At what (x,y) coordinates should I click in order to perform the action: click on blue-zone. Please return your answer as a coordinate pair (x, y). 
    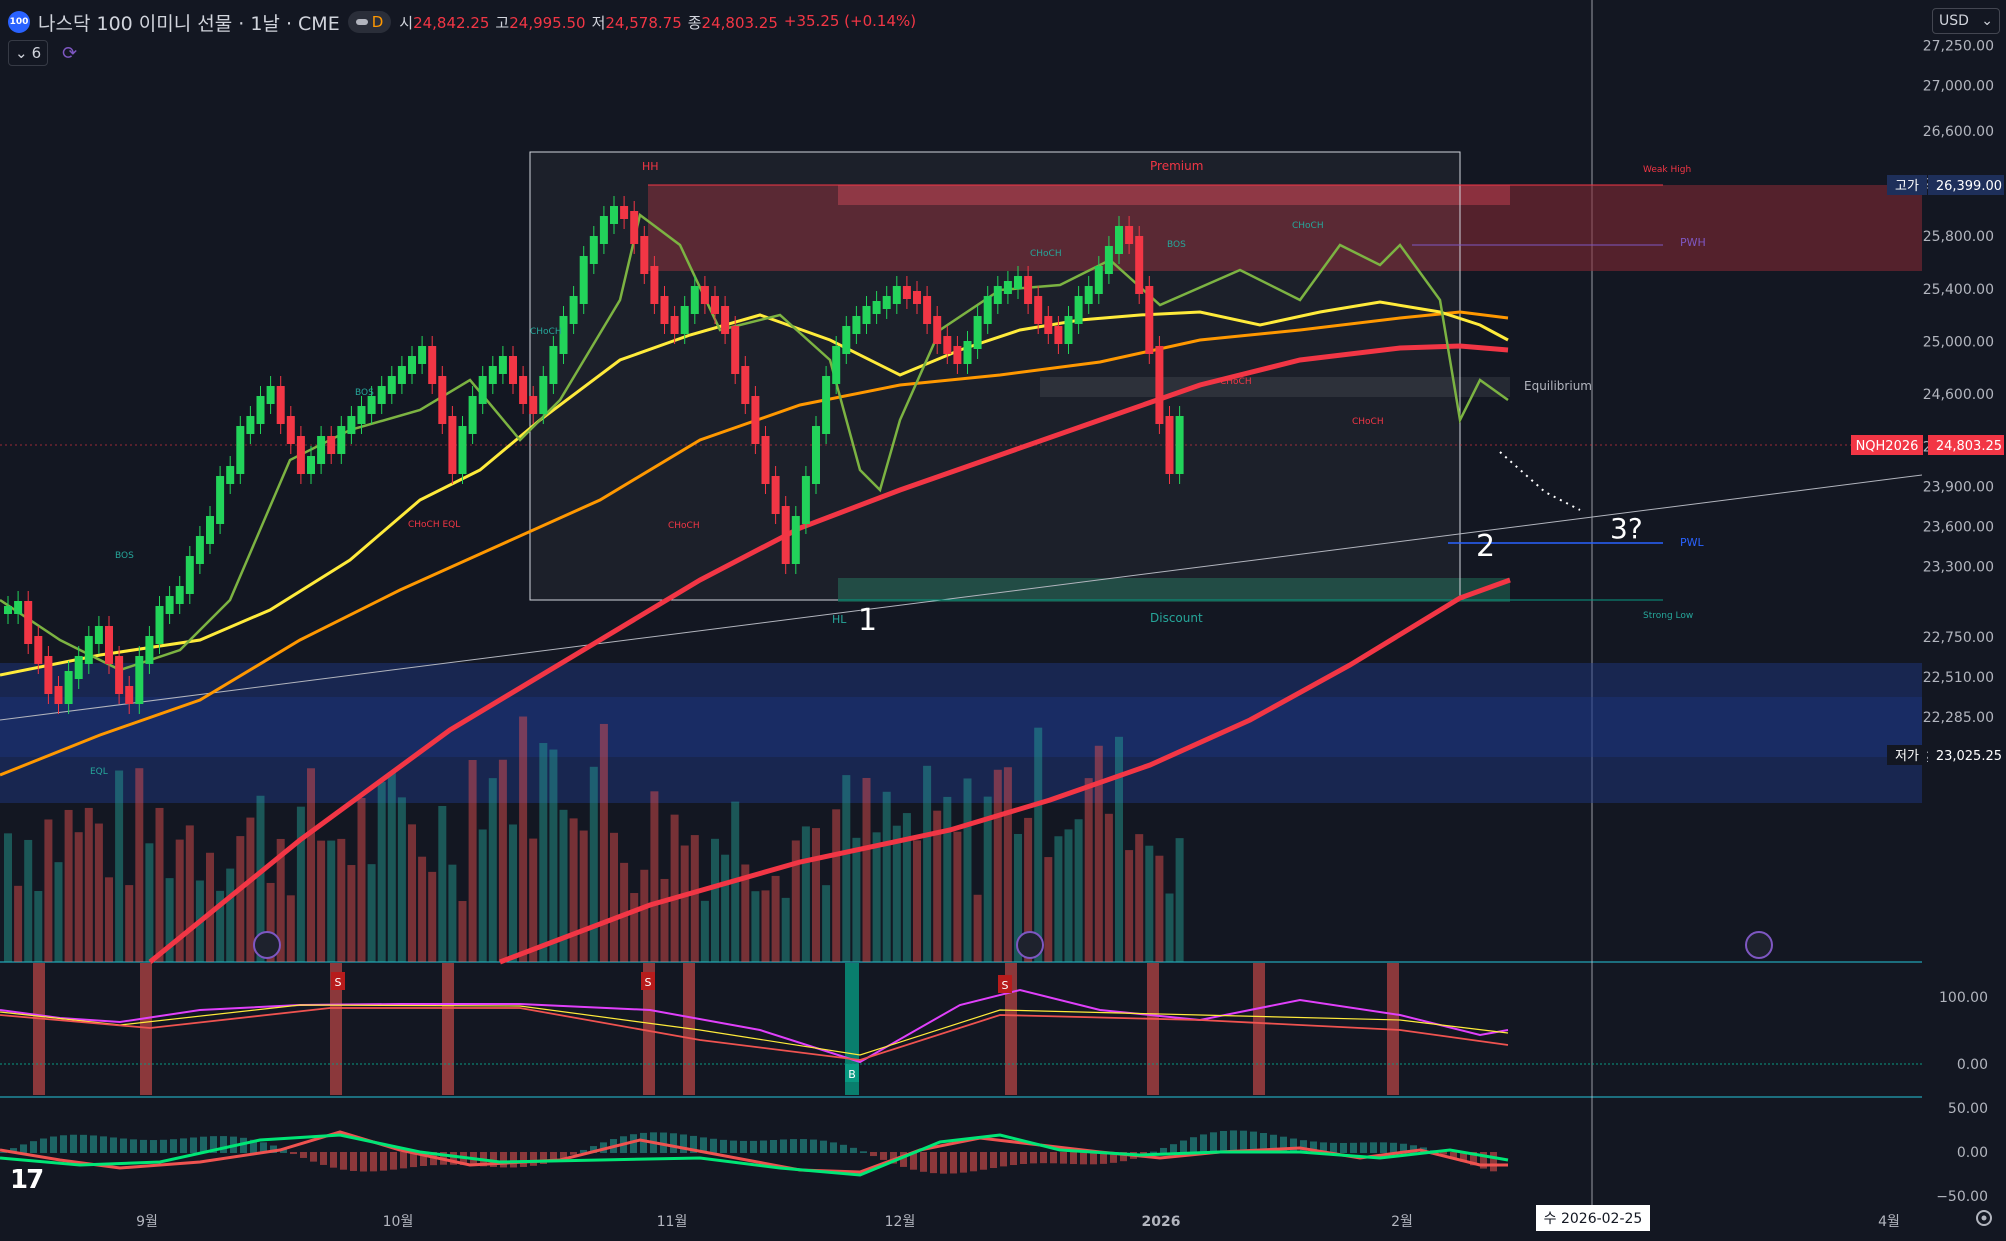
    Looking at the image, I should click on (961, 733).